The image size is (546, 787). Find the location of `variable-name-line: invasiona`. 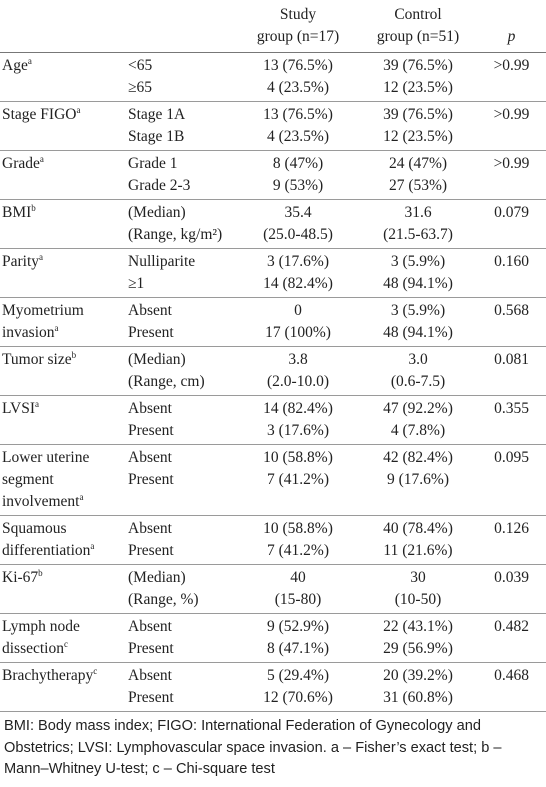

variable-name-line: invasiona is located at coordinates (63, 333).